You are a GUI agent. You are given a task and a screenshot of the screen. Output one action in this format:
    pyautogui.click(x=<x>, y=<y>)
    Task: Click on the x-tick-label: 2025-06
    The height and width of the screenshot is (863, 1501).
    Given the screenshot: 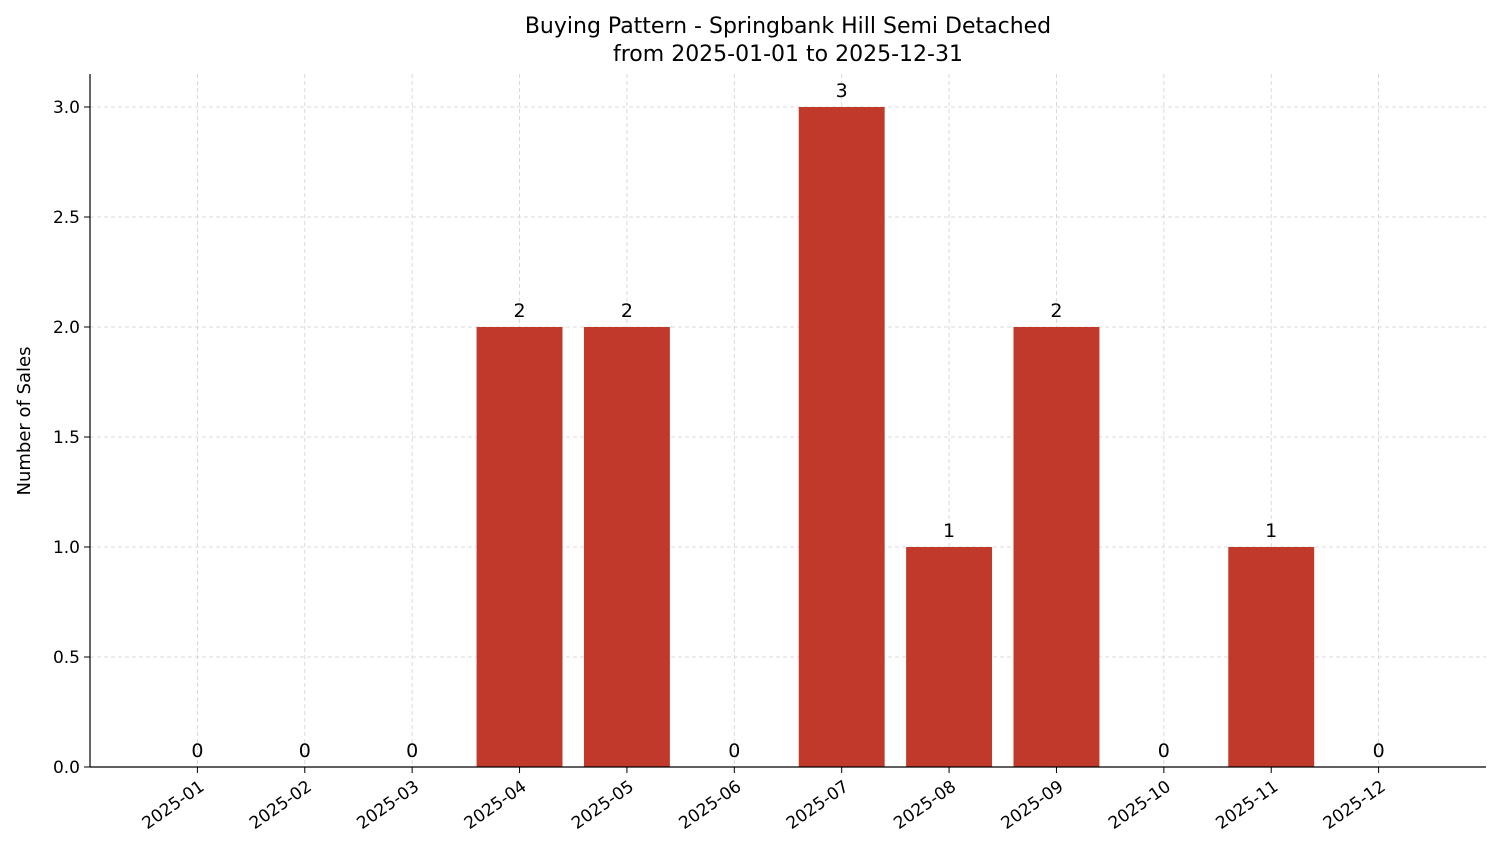 What is the action you would take?
    pyautogui.click(x=711, y=805)
    